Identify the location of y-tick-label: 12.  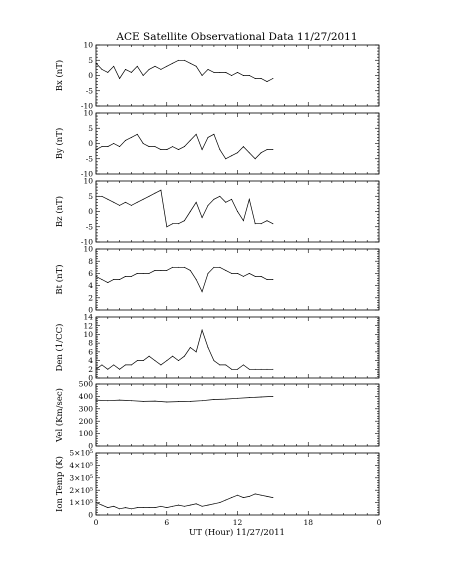
(88, 325).